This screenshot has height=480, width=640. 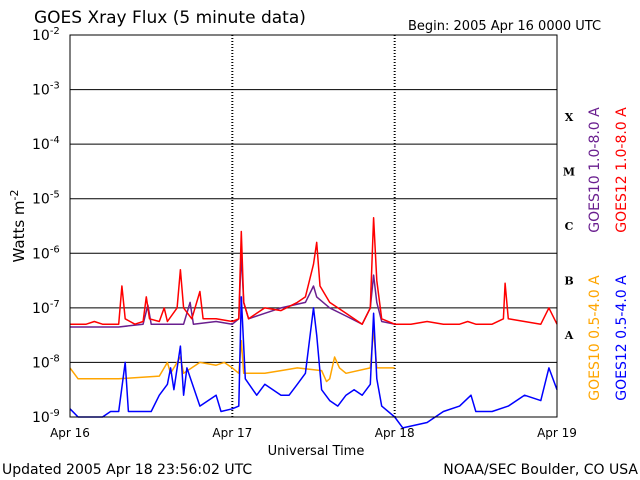 What do you see at coordinates (18, 226) in the screenshot?
I see `y-axis-label: Watts m-2` at bounding box center [18, 226].